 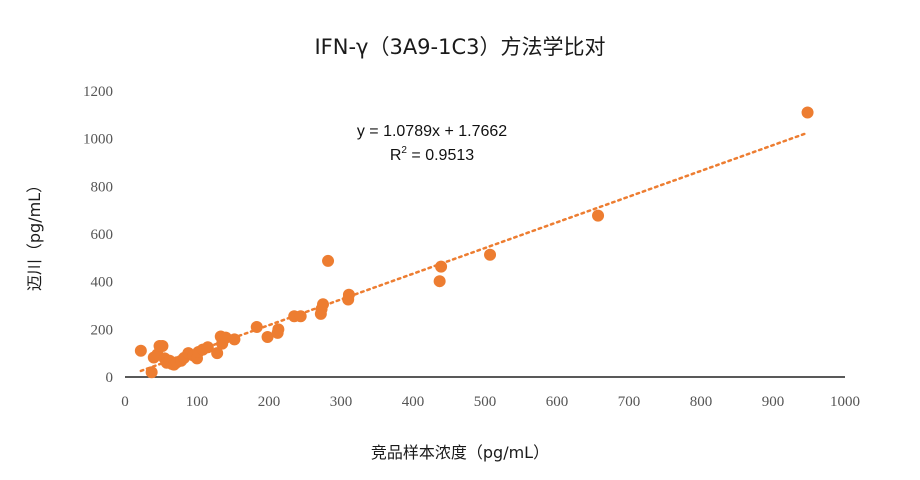 What do you see at coordinates (845, 402) in the screenshot?
I see `x-tick-label: 1000` at bounding box center [845, 402].